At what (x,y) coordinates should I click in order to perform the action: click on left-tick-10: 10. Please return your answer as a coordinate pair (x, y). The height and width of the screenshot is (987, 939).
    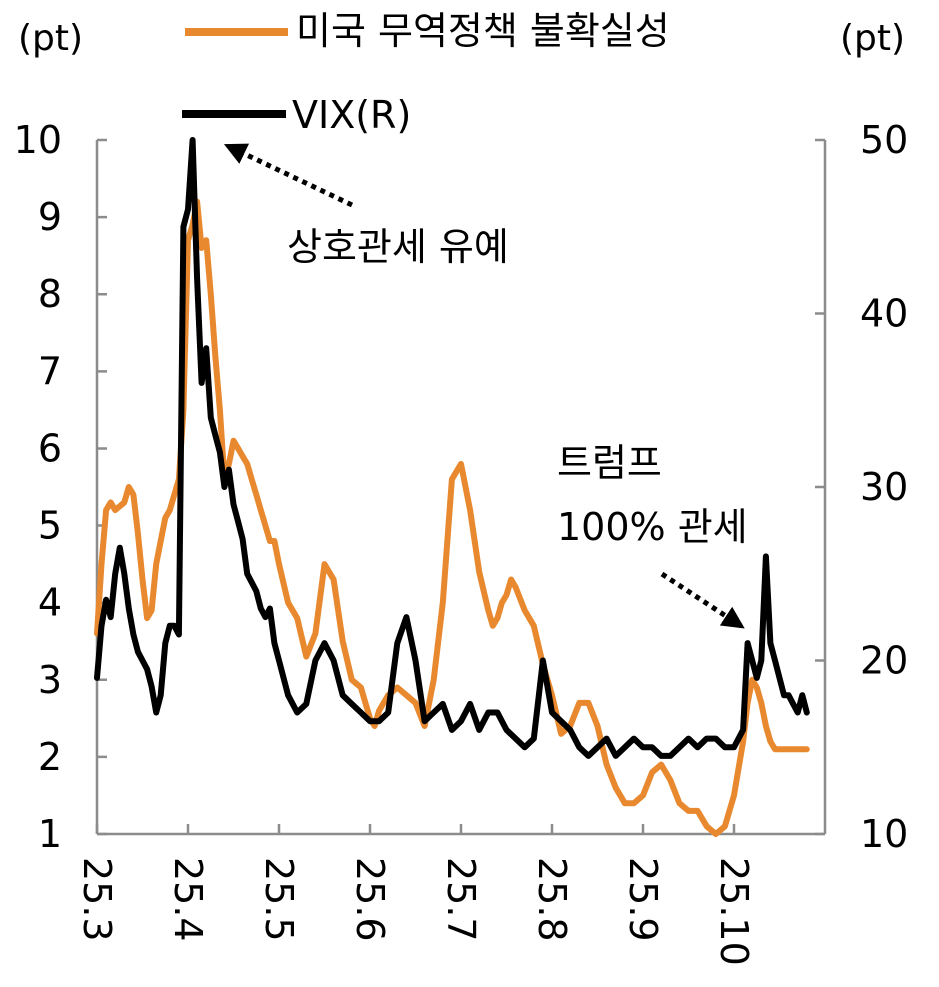
    Looking at the image, I should click on (38, 140).